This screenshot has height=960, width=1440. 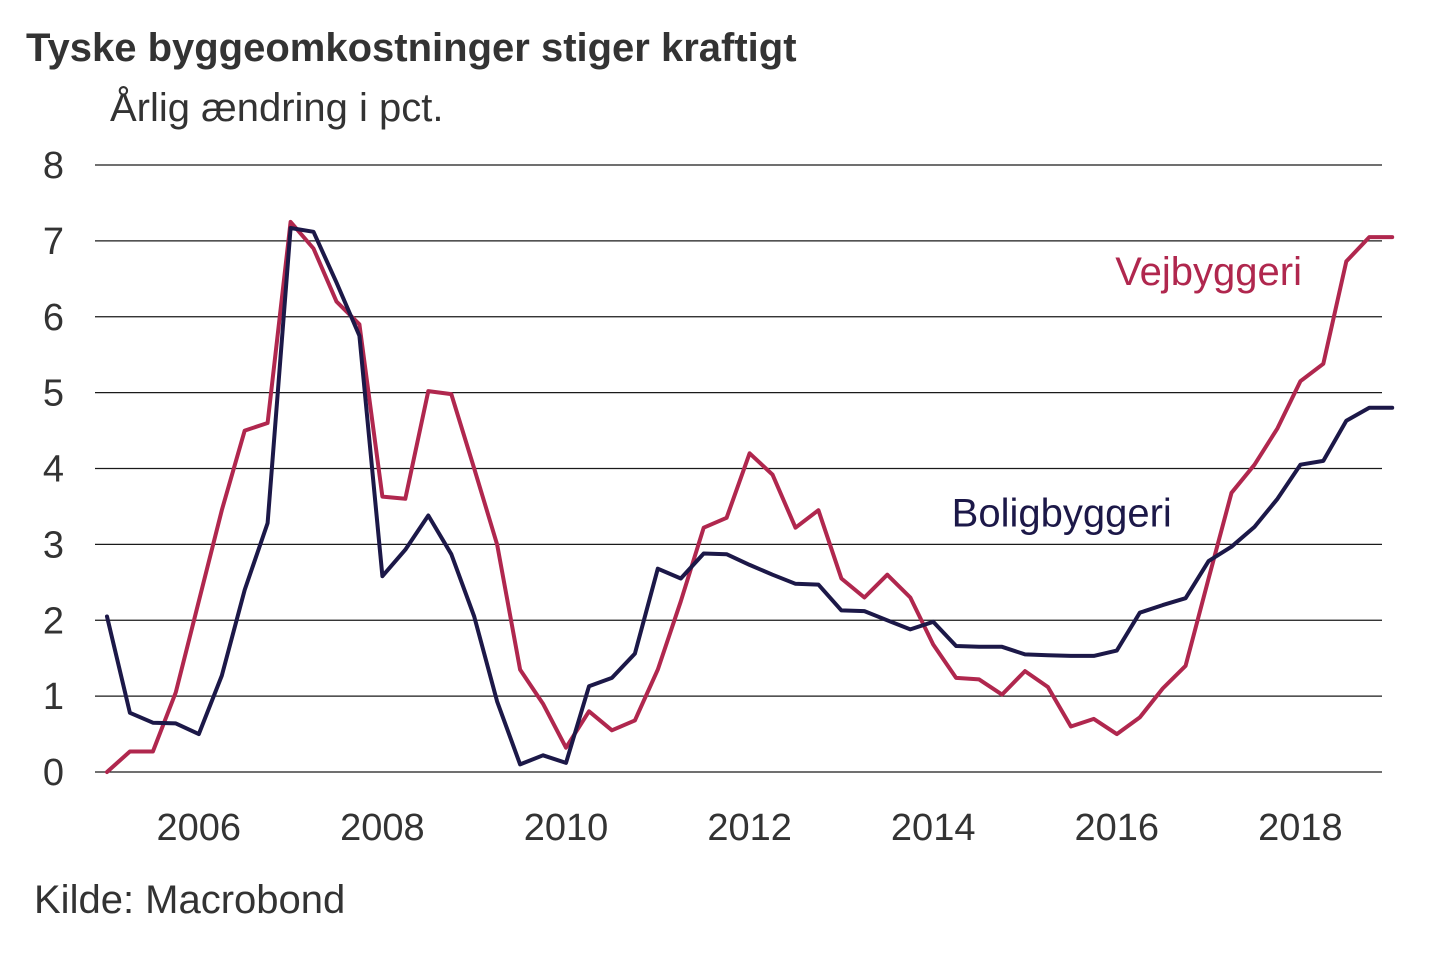 I want to click on x-tick-label: 2010, so click(x=566, y=828).